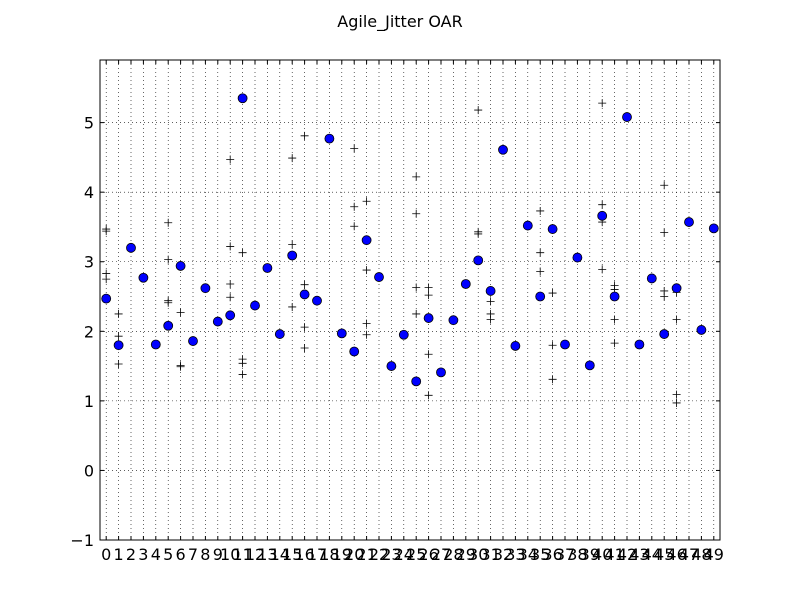  I want to click on x-tick-label: 40, so click(602, 554).